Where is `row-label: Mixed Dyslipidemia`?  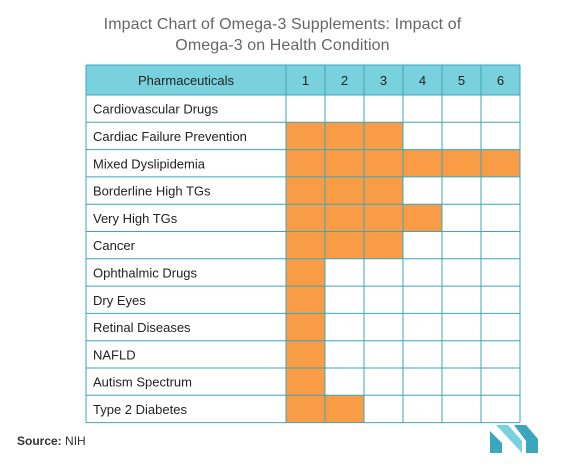
row-label: Mixed Dyslipidemia is located at coordinates (149, 163).